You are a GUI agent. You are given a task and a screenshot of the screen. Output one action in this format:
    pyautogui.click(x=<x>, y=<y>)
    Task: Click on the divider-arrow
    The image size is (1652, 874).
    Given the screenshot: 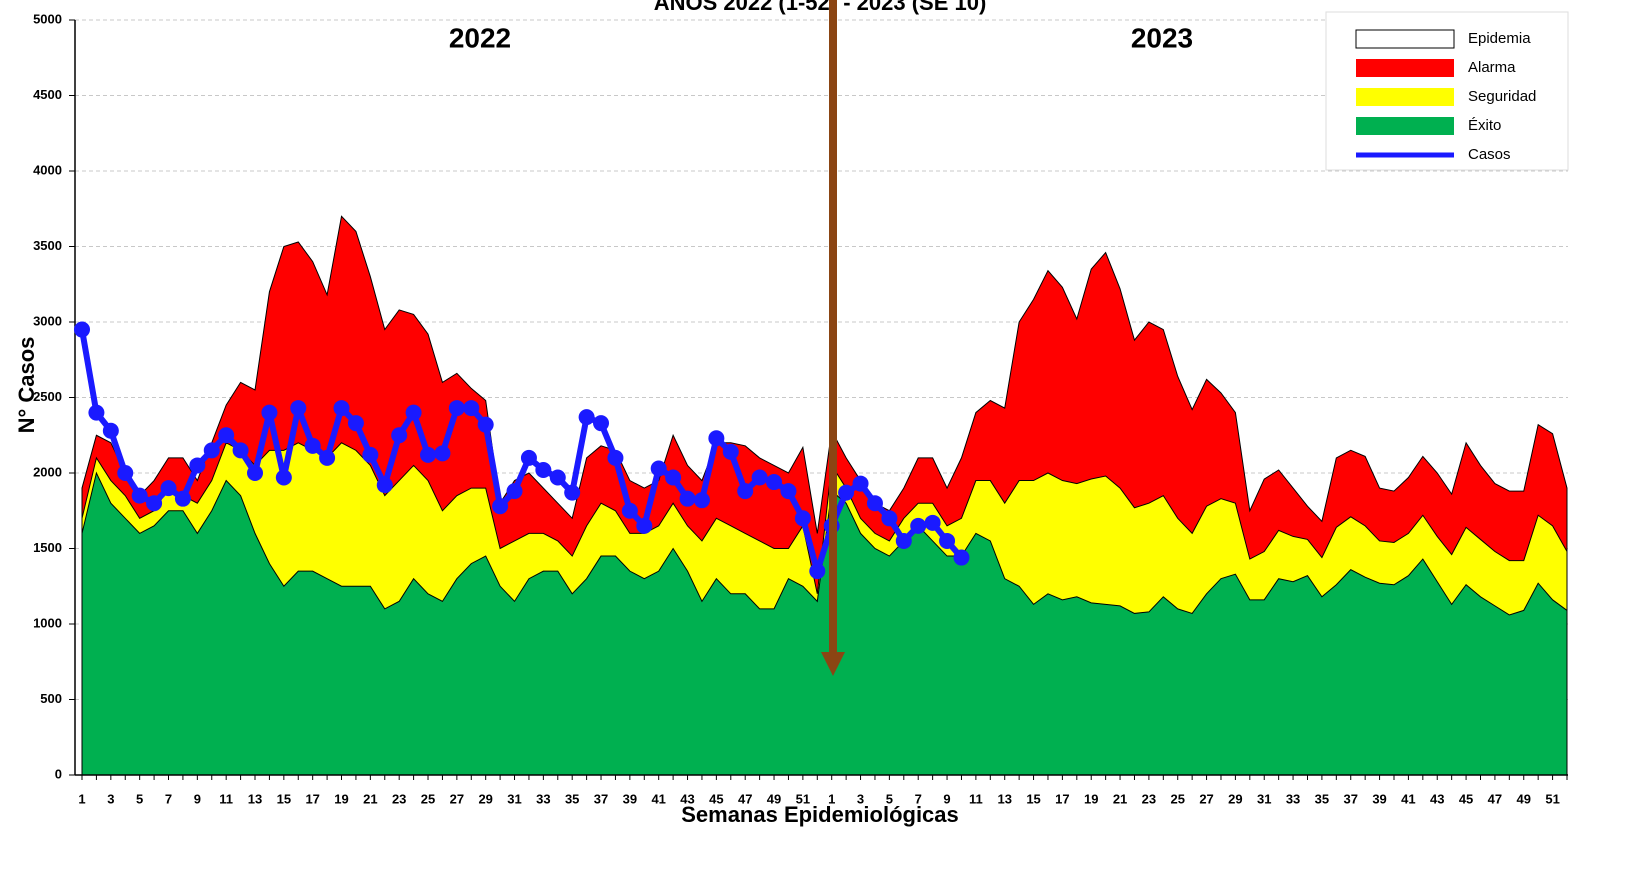 What is the action you would take?
    pyautogui.click(x=833, y=338)
    